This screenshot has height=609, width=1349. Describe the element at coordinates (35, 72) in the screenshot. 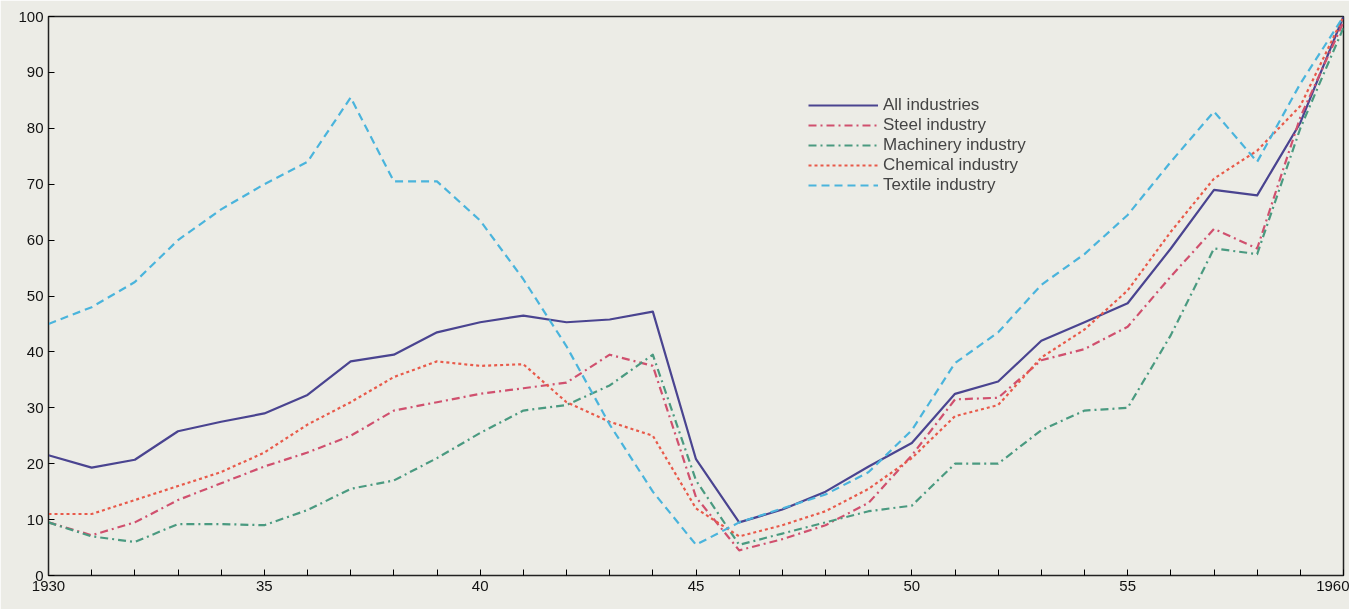

I see `y-tick-label: 90` at that location.